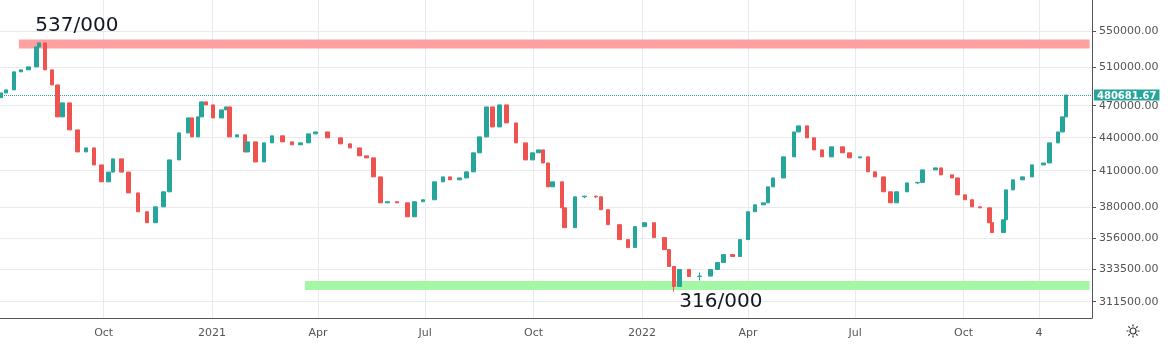 The width and height of the screenshot is (1170, 346). I want to click on y-tick-label: 550000.00, so click(1129, 31).